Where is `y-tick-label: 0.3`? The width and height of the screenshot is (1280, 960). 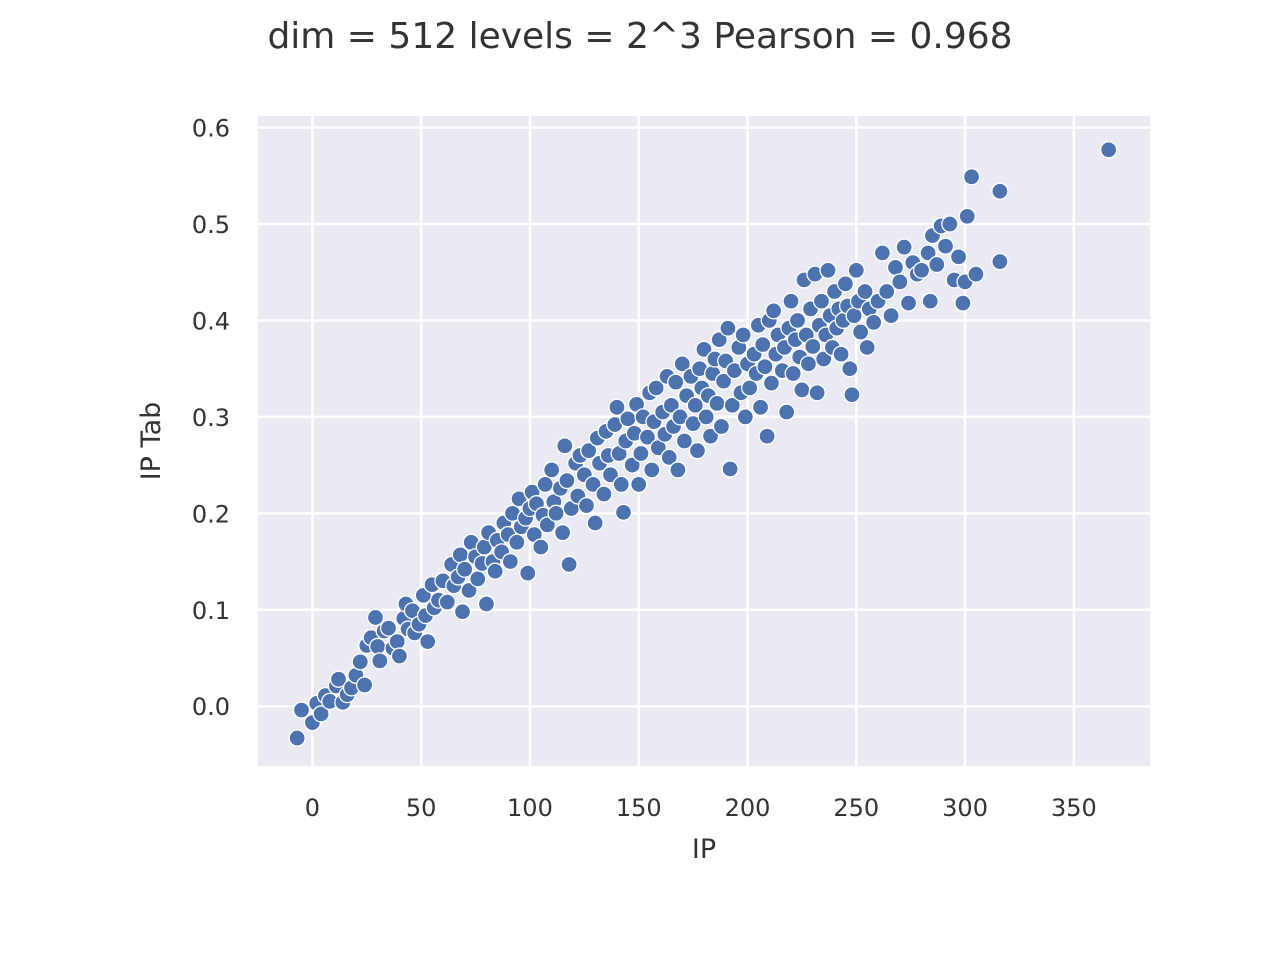
y-tick-label: 0.3 is located at coordinates (211, 418).